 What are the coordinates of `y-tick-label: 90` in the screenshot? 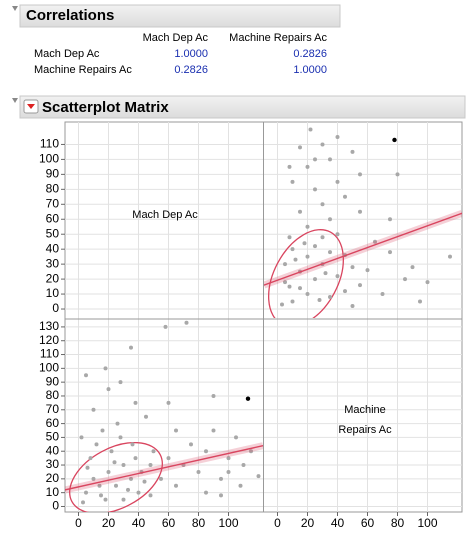 It's located at (53, 381).